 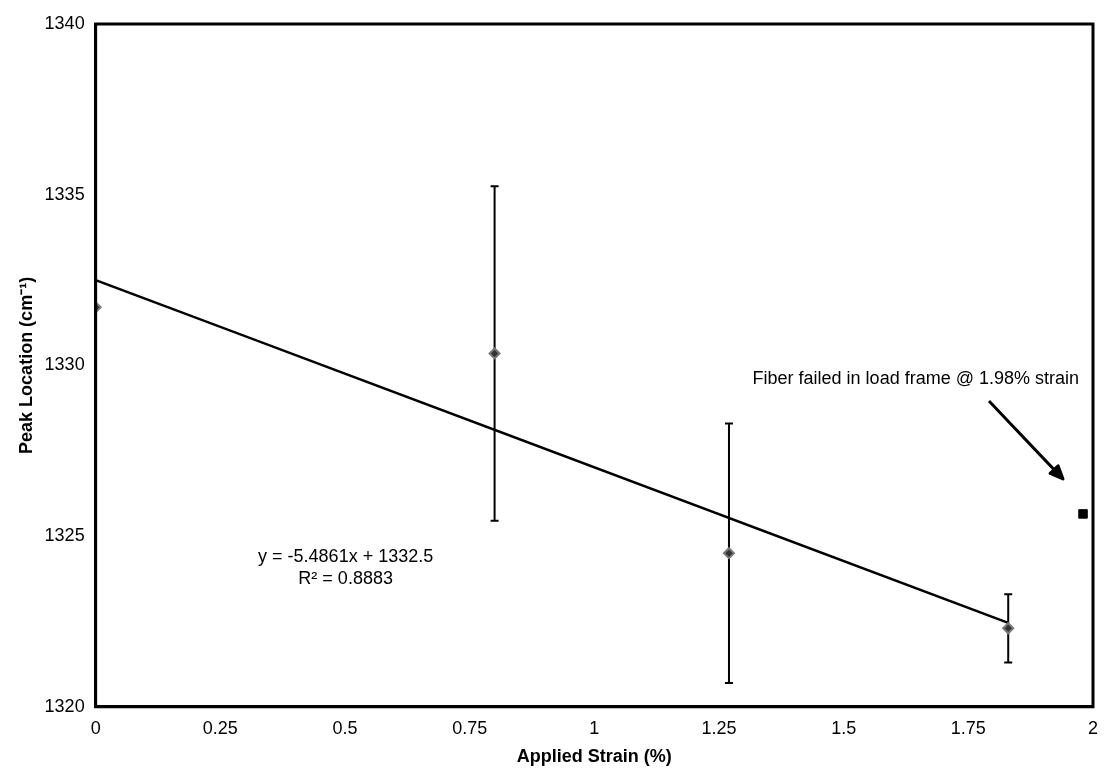 What do you see at coordinates (25, 365) in the screenshot?
I see `y-axis-title: Peak Location (cm⁻¹)` at bounding box center [25, 365].